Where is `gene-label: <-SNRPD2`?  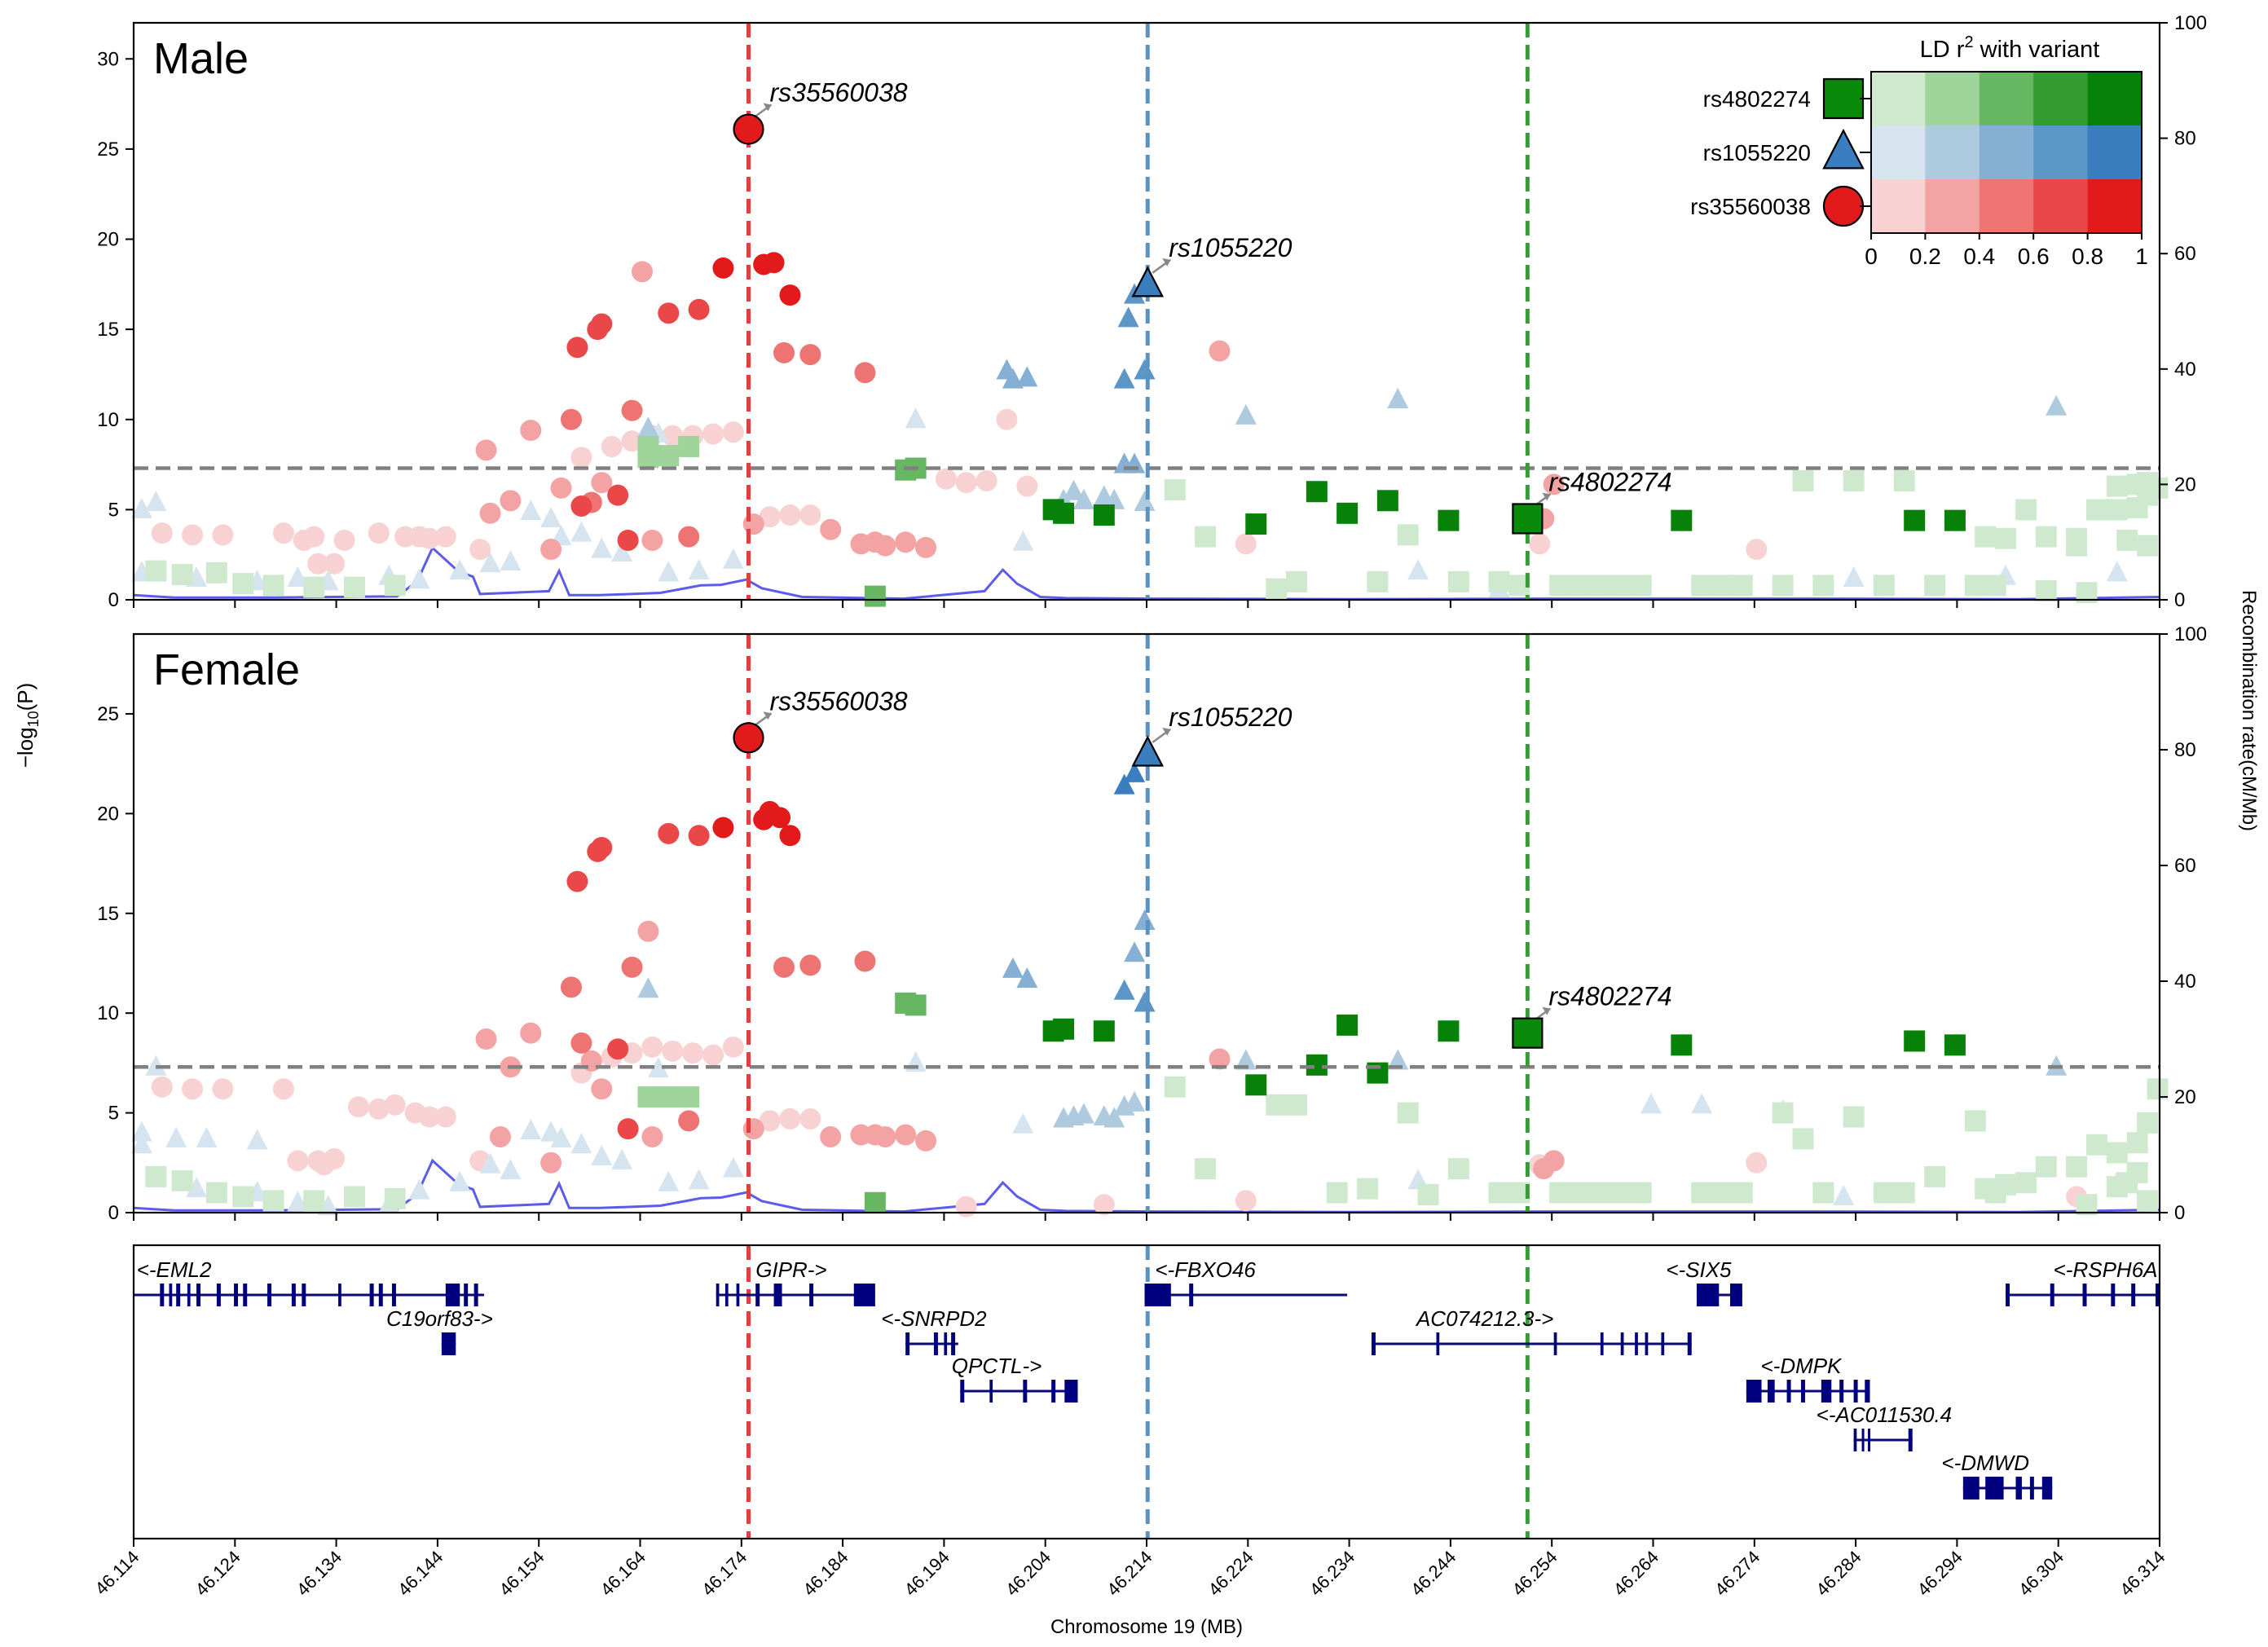 gene-label: <-SNRPD2 is located at coordinates (934, 1318).